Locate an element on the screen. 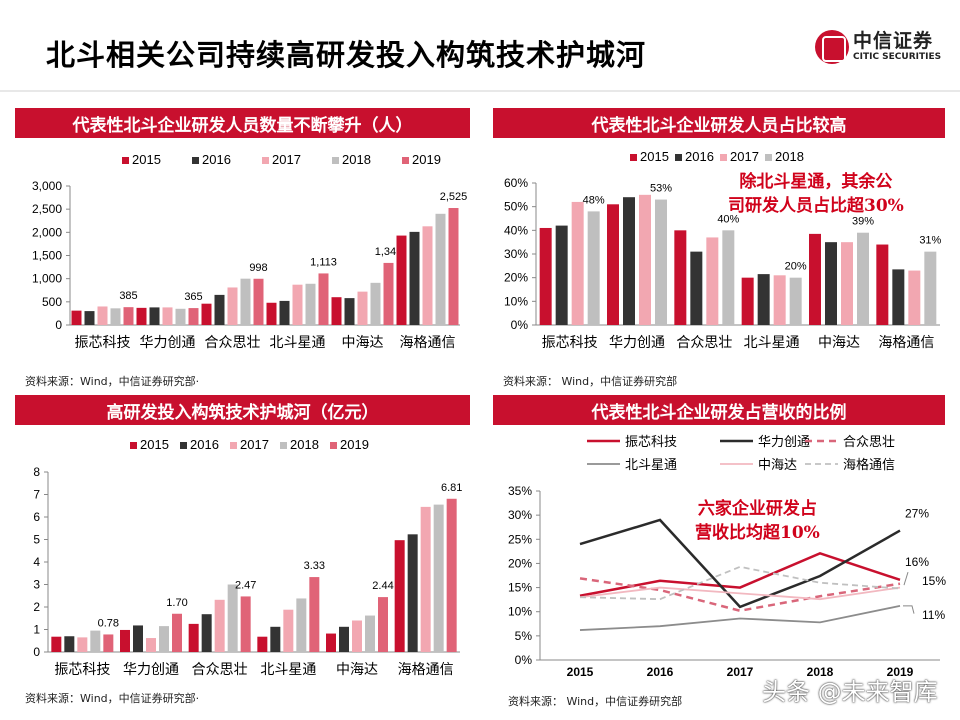  annotation-staff-ratio: 除北斗星通，其余公 司研发人员占比超30% is located at coordinates (816, 194).